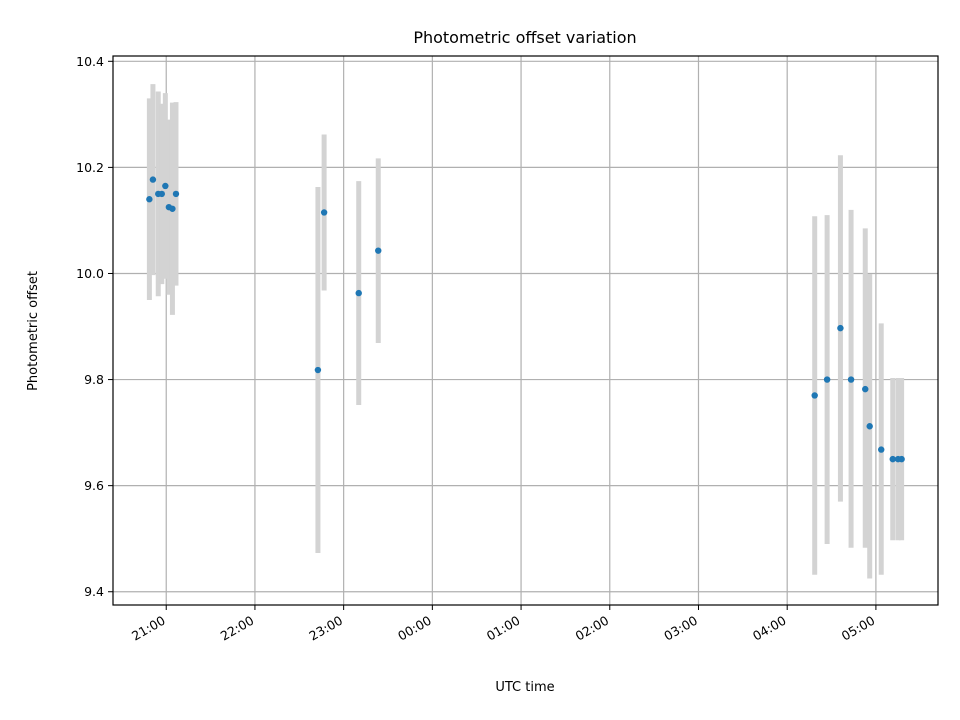 The height and width of the screenshot is (720, 960). I want to click on y-tick-label: 10.2, so click(90, 167).